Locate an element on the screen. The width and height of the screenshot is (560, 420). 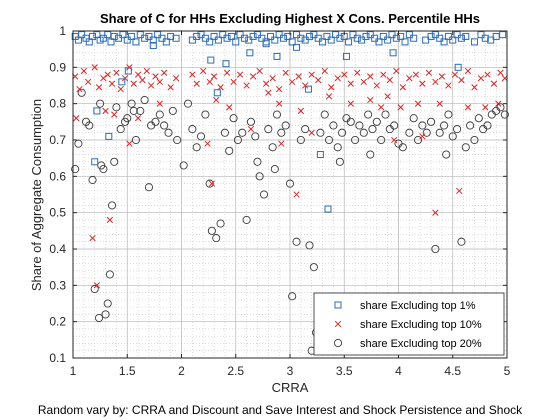
y-tick-label: 0.4 is located at coordinates (57, 249).